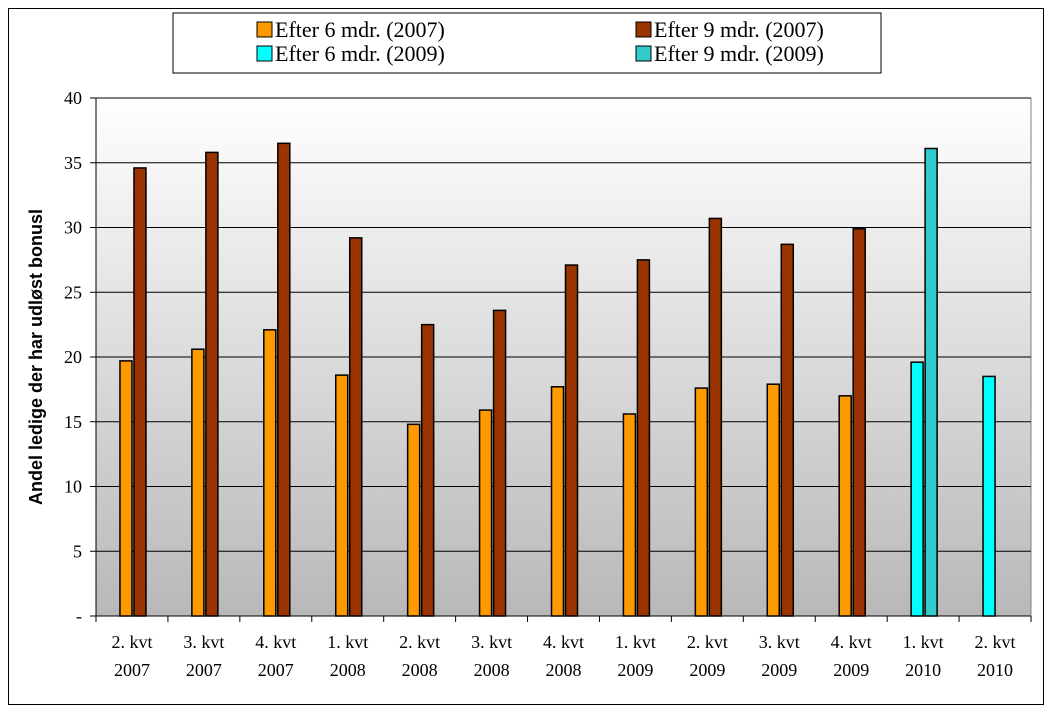  What do you see at coordinates (77, 551) in the screenshot?
I see `y-tick-label: 5` at bounding box center [77, 551].